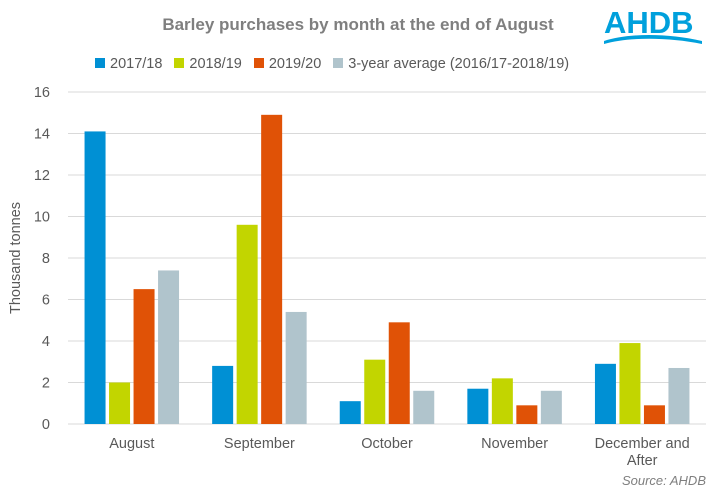  Describe the element at coordinates (42, 218) in the screenshot. I see `y-tick-label: 10` at that location.